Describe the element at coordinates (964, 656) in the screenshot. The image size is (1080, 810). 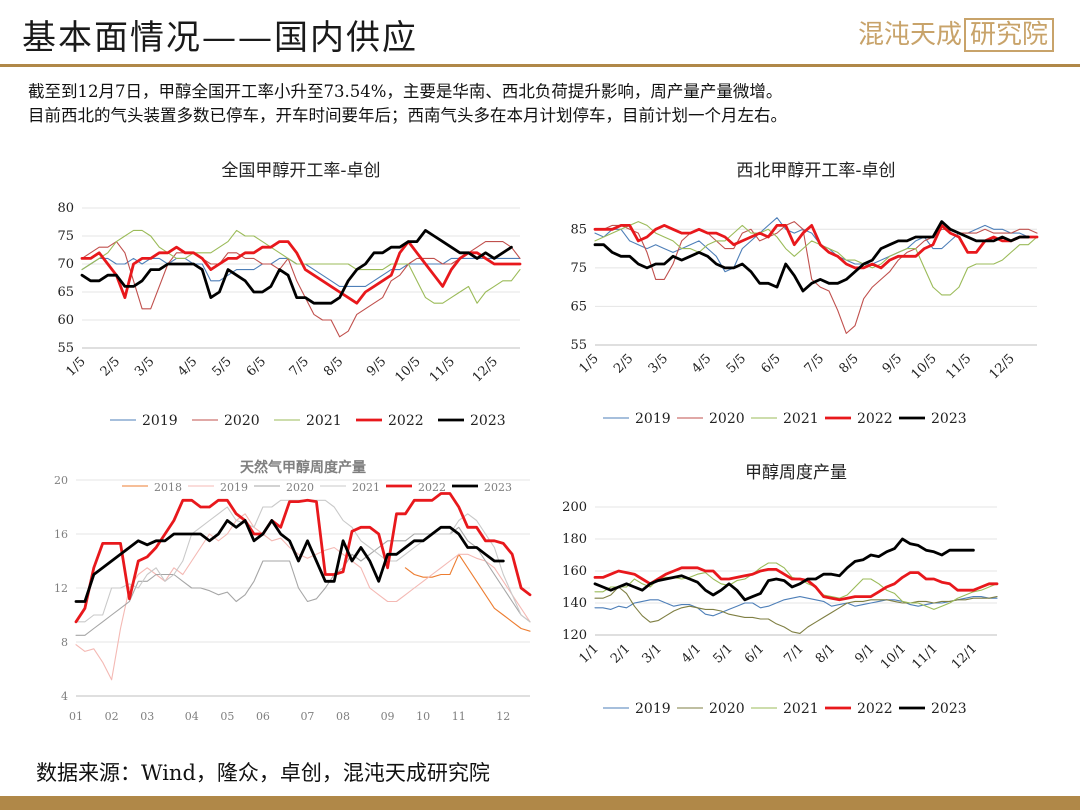
I see `x-tick-label: 12/1` at that location.